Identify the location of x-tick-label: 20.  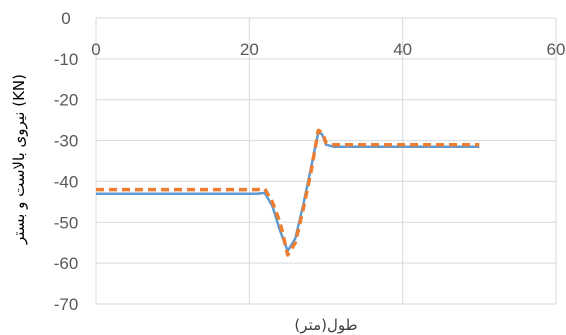
(249, 49).